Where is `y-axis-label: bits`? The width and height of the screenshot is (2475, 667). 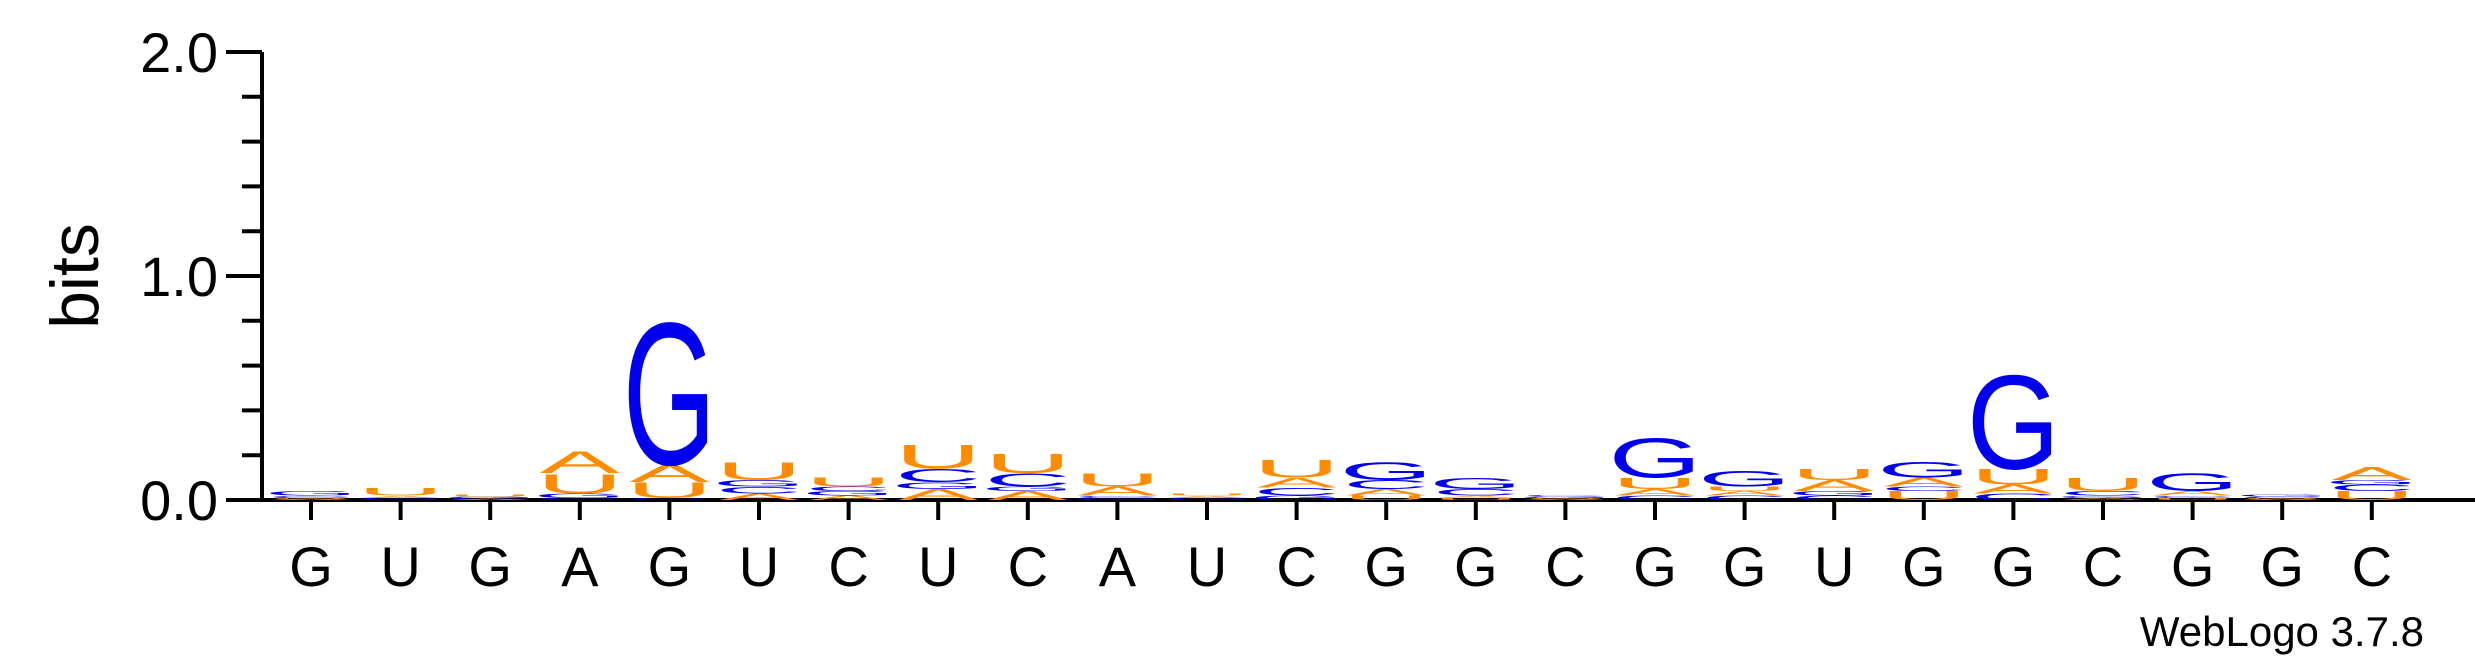
y-axis-label: bits is located at coordinates (75, 276).